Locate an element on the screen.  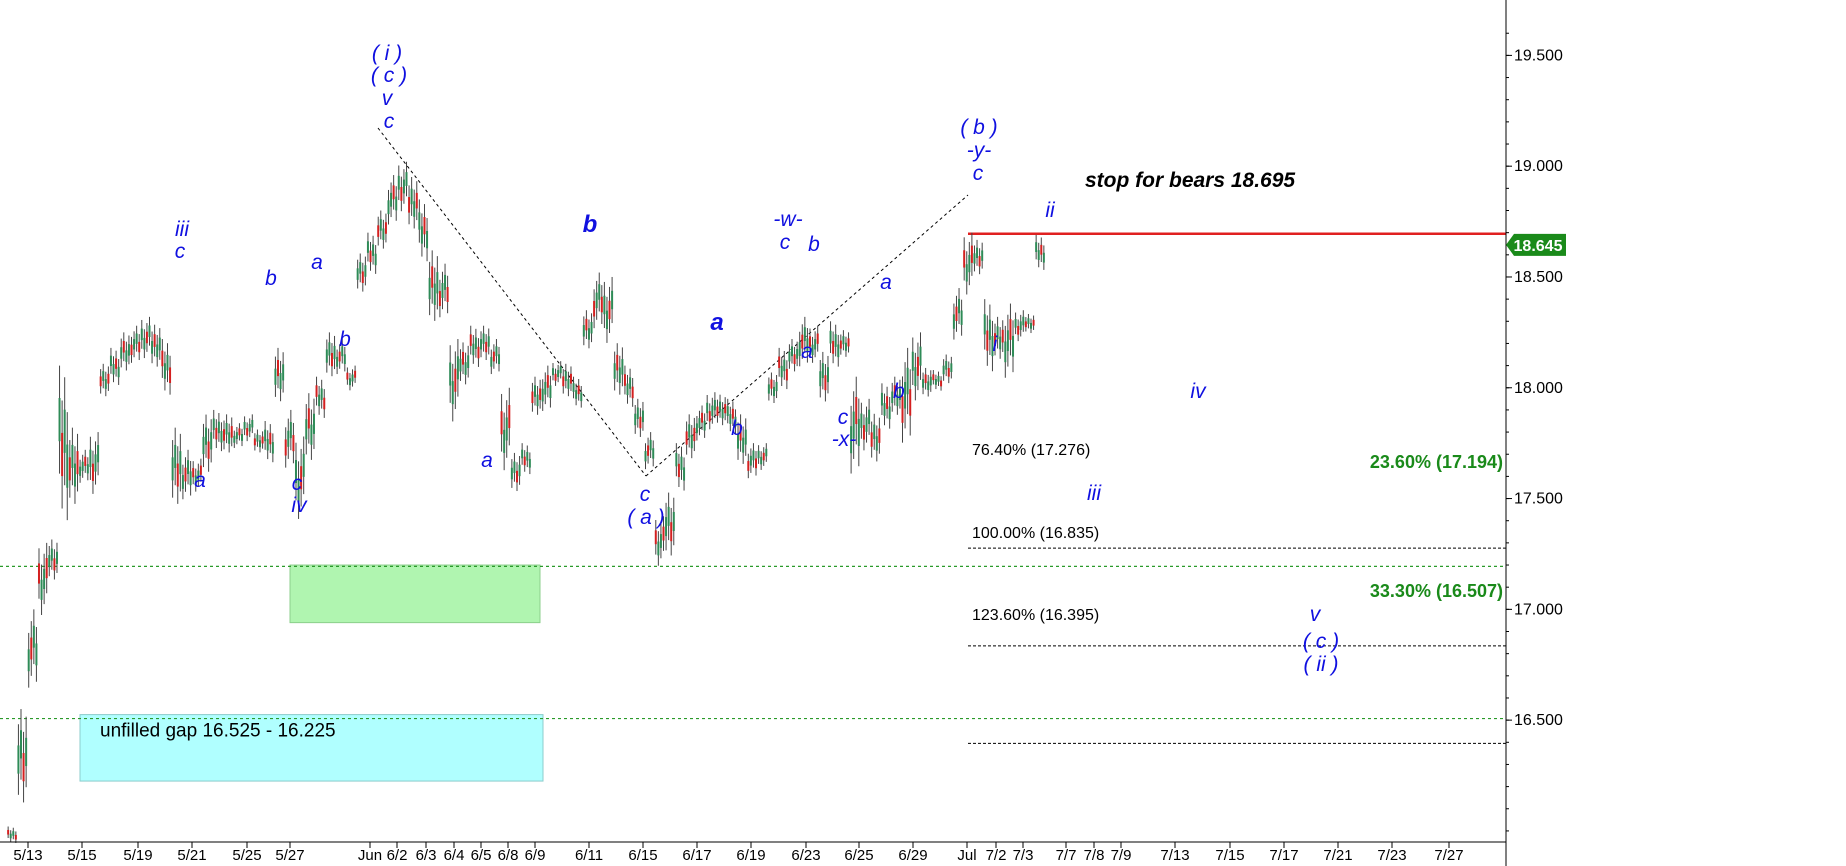
time-tick-label: 6/2 is located at coordinates (397, 855).